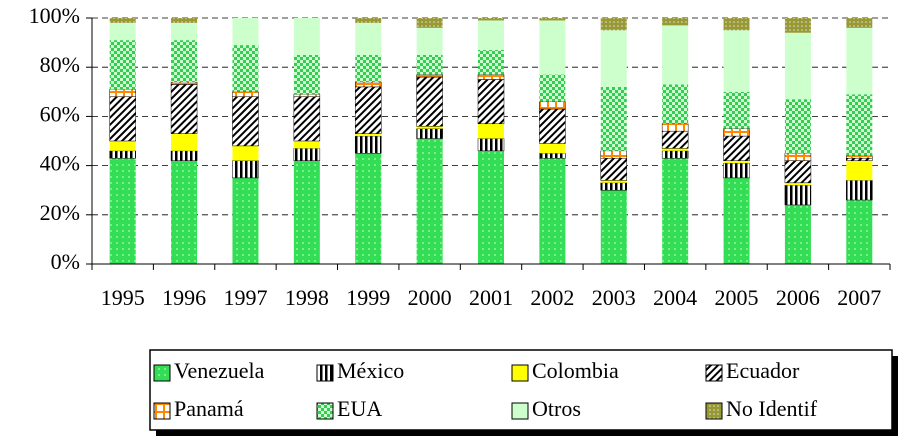  What do you see at coordinates (575, 370) in the screenshot?
I see `legend-label: Colombia` at bounding box center [575, 370].